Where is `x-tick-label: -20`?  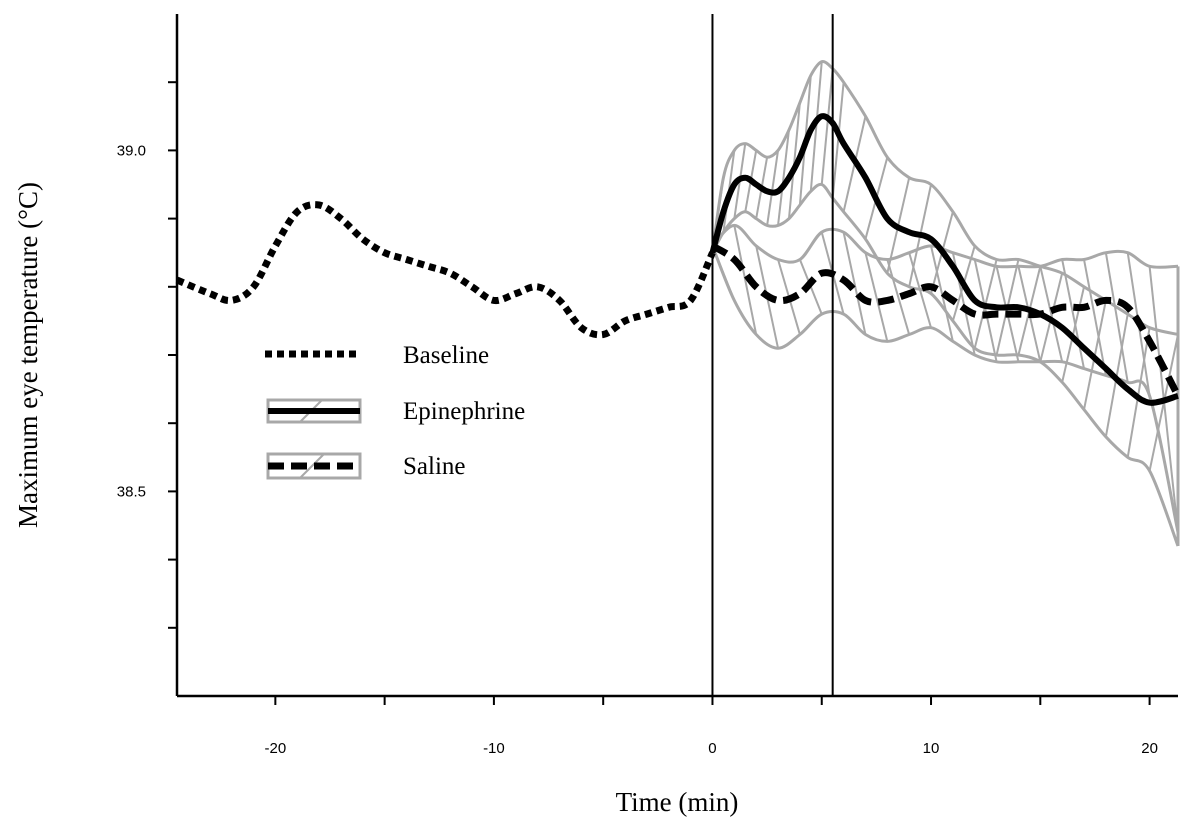
x-tick-label: -20 is located at coordinates (276, 748).